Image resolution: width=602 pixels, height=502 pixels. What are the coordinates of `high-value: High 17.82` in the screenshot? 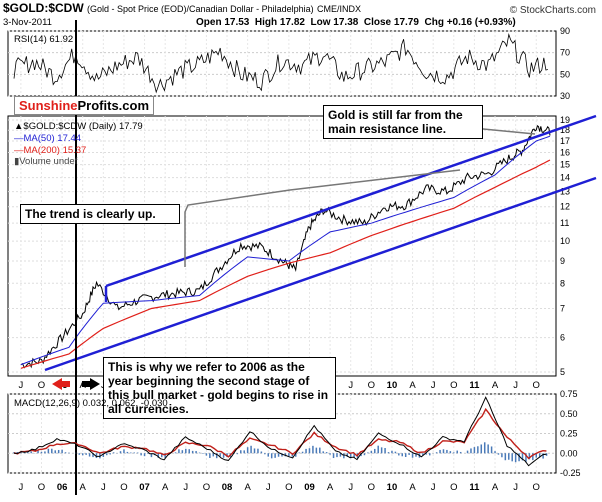 It's located at (279, 22).